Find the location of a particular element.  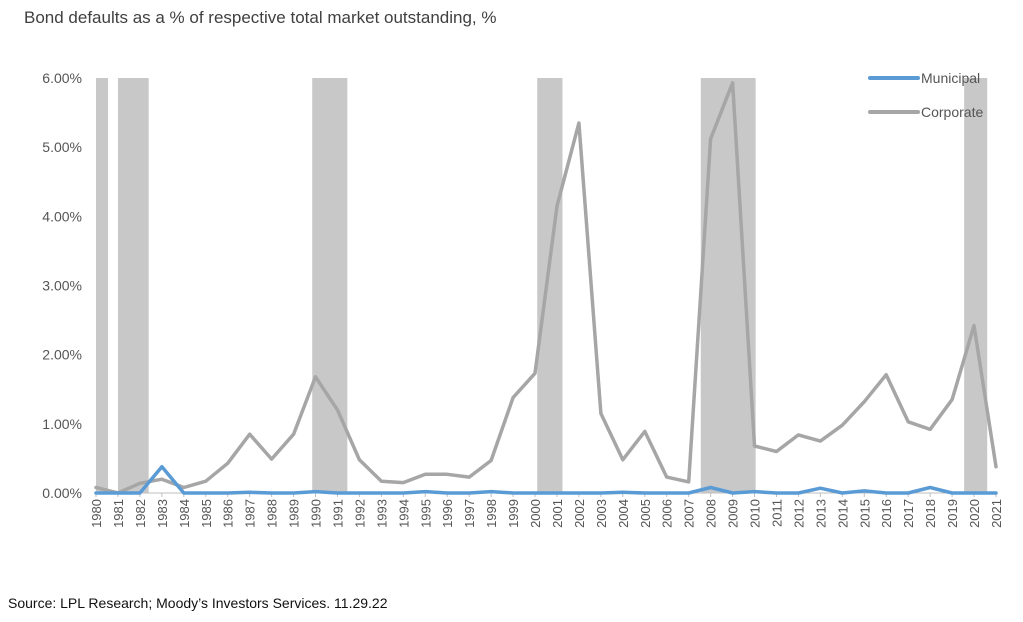

y-tick-label: 6.00% is located at coordinates (62, 78).